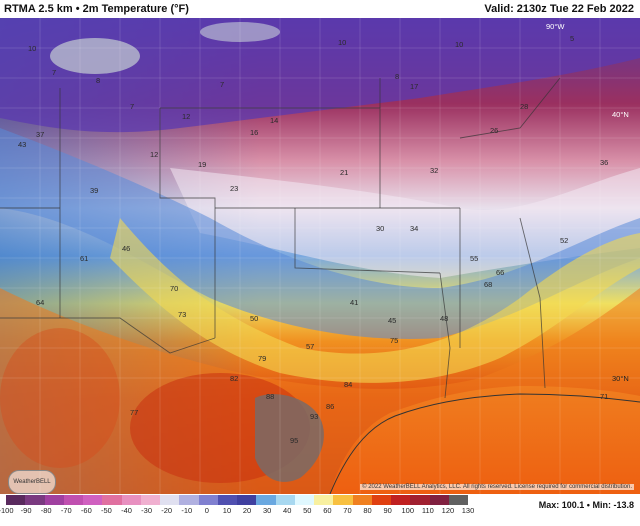  Describe the element at coordinates (174, 288) in the screenshot. I see `temp-label: 70` at that location.